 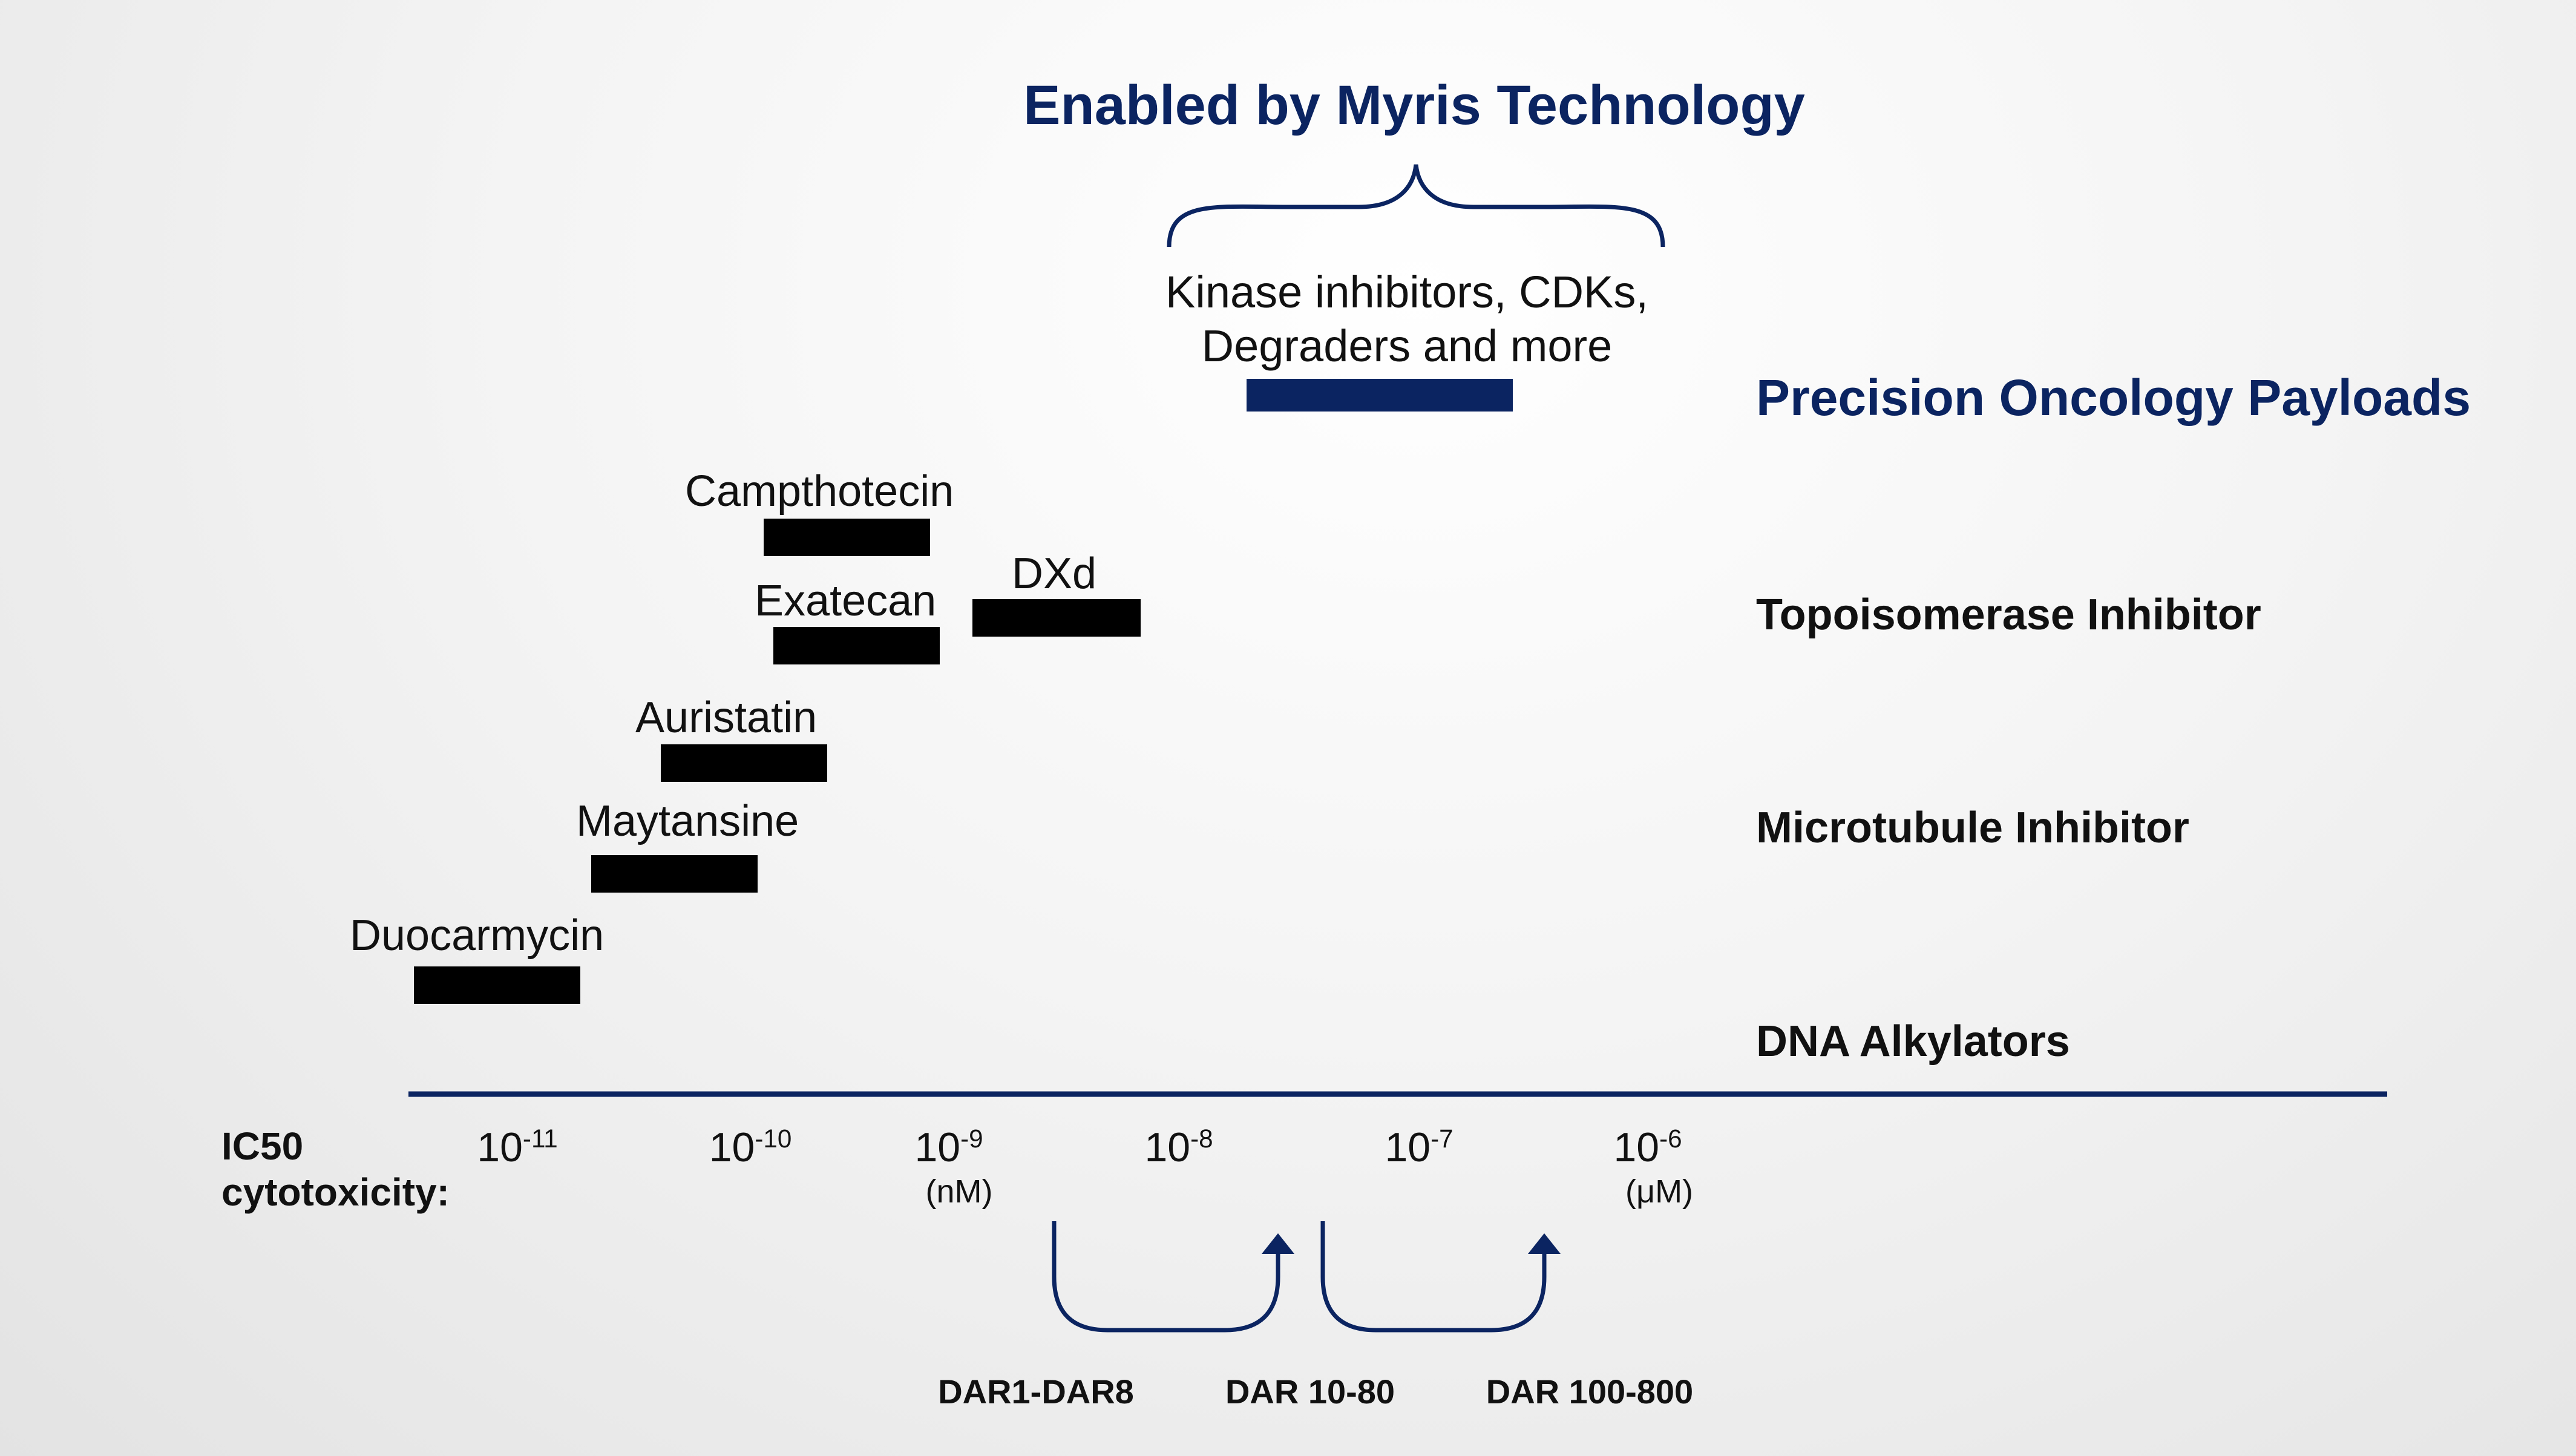 I want to click on dar-label-2: DAR 10-80, so click(x=1310, y=1391).